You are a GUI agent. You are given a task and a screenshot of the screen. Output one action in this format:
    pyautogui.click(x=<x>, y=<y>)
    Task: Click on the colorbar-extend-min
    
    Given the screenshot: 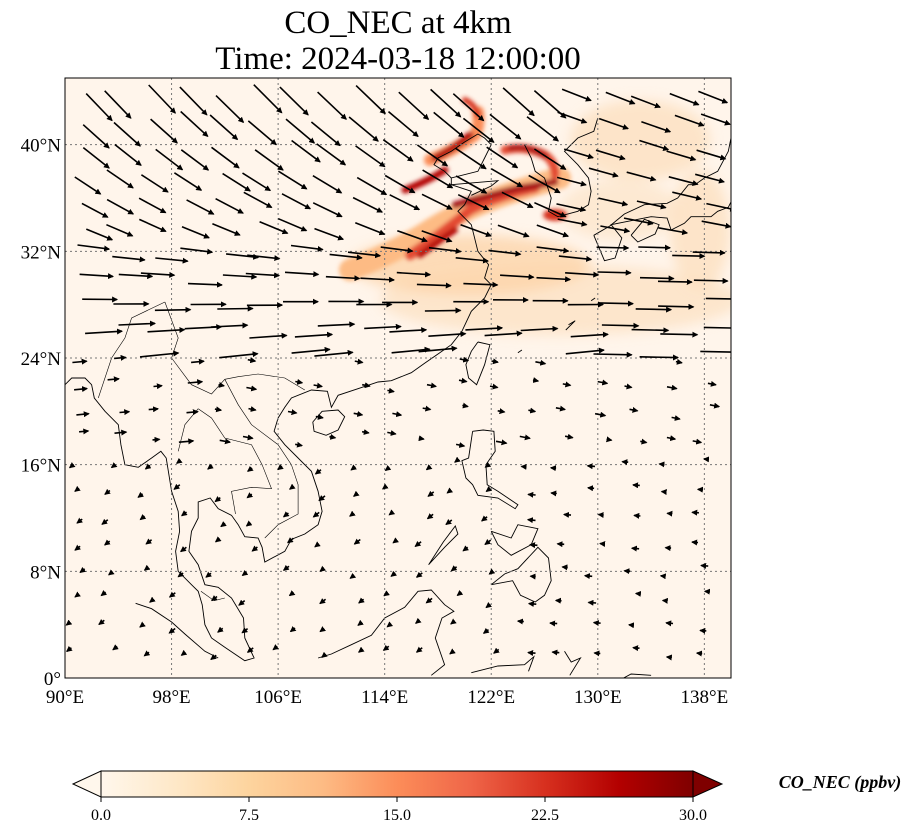 What is the action you would take?
    pyautogui.click(x=86, y=784)
    